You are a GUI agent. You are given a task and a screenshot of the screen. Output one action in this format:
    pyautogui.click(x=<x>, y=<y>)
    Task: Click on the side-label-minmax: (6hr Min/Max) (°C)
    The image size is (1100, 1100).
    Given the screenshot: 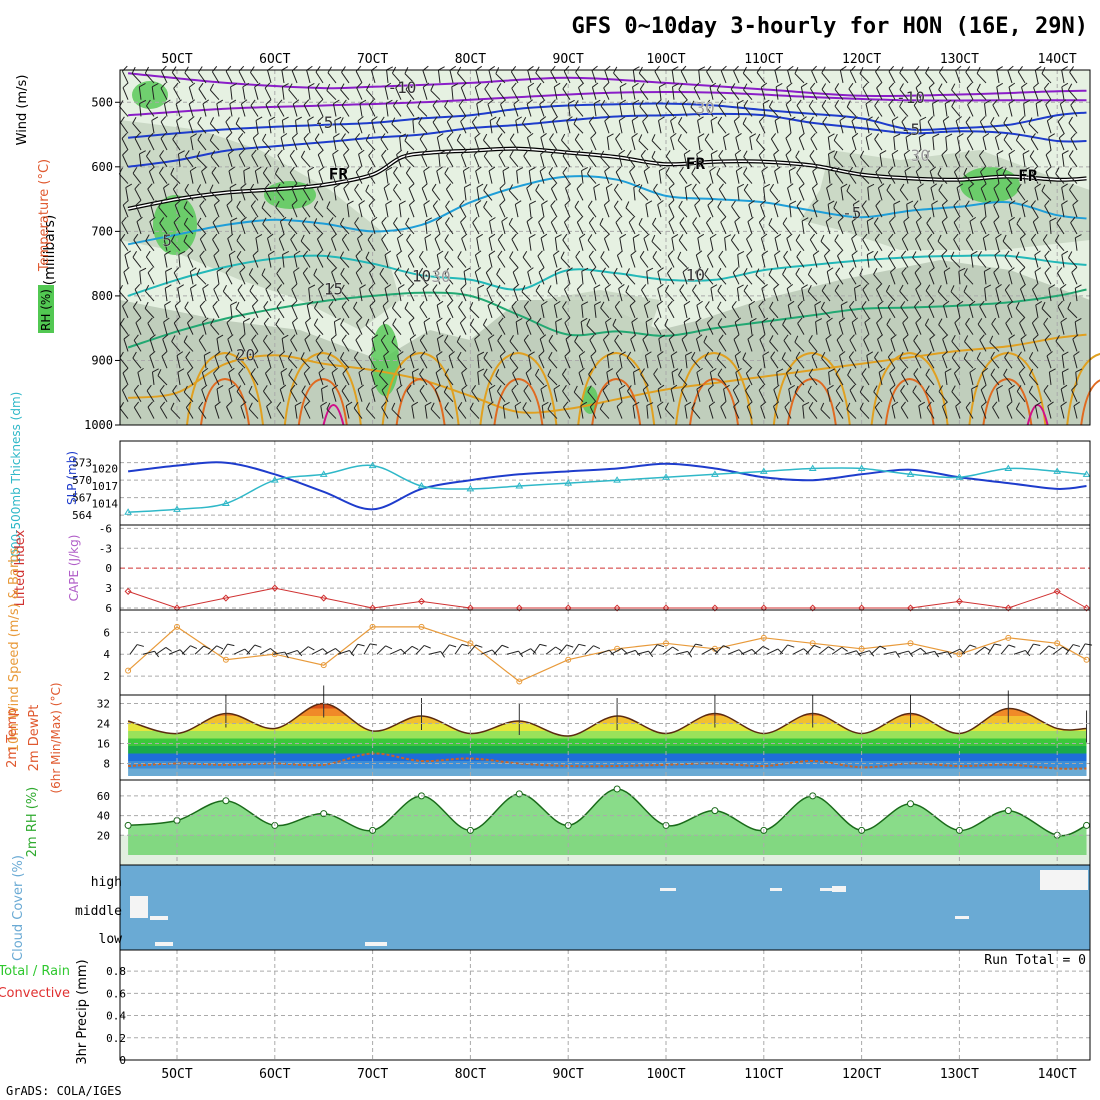 What is the action you would take?
    pyautogui.click(x=56, y=737)
    